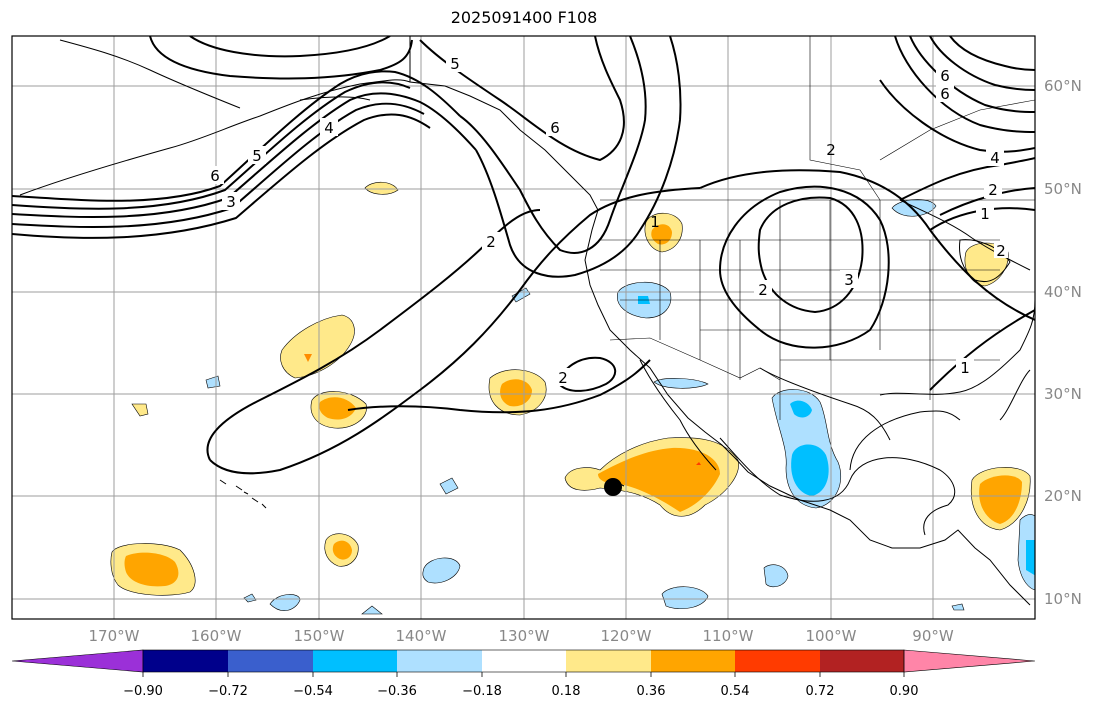  I want to click on lon-label: 150°W, so click(319, 636).